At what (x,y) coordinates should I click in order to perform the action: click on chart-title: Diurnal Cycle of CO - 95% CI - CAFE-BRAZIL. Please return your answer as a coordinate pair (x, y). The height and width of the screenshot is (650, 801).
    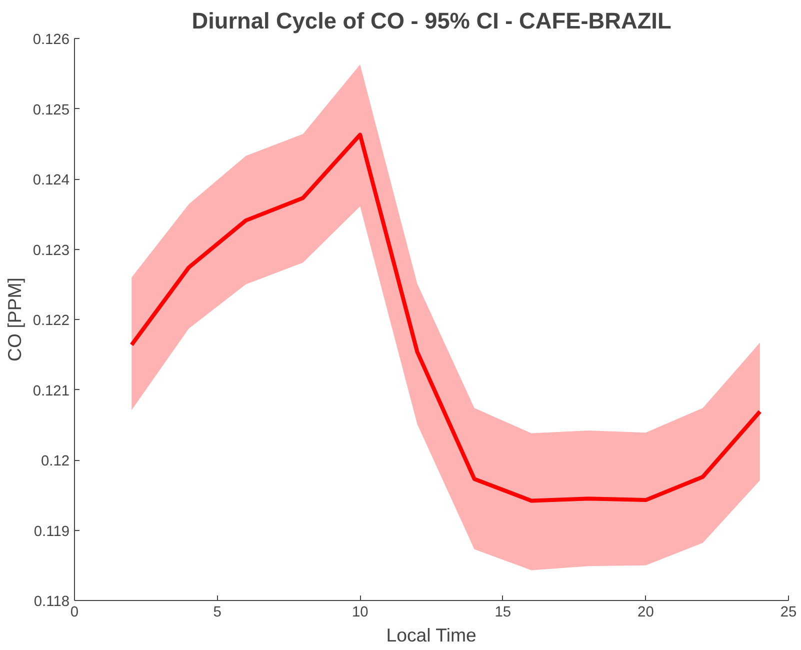
    Looking at the image, I should click on (432, 21).